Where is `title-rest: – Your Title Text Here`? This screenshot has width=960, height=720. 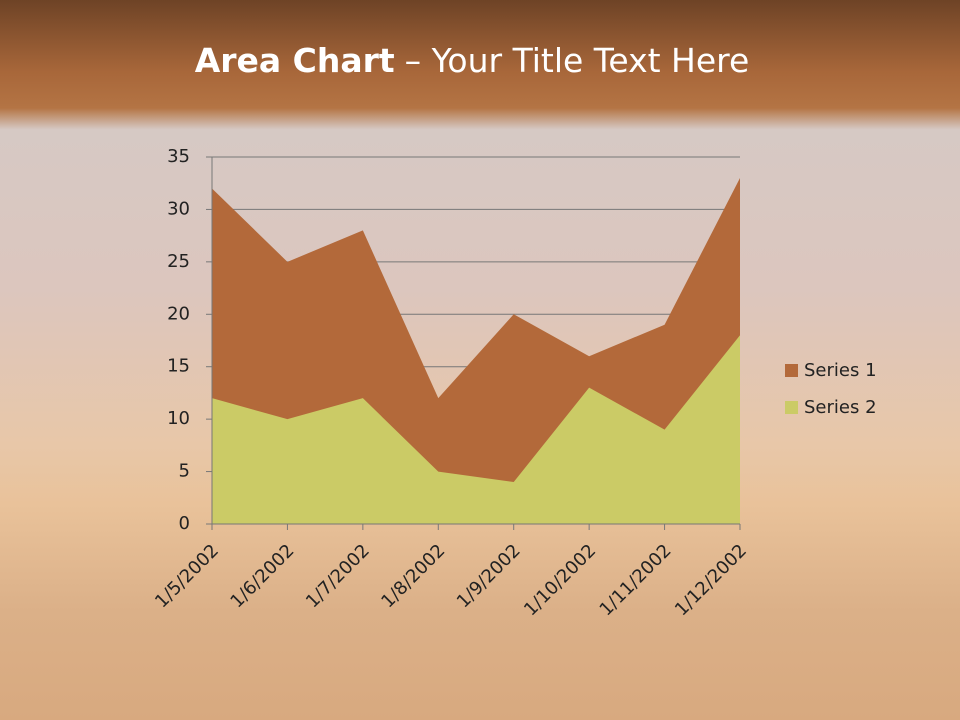 title-rest: – Your Title Text Here is located at coordinates (577, 60).